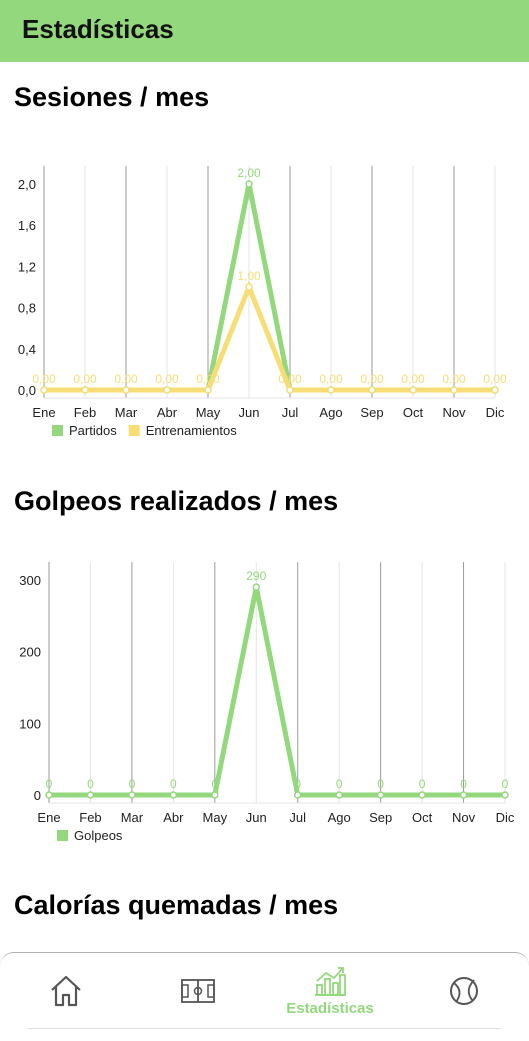 The height and width of the screenshot is (1041, 529). I want to click on y-tick-label: 200, so click(30, 652).